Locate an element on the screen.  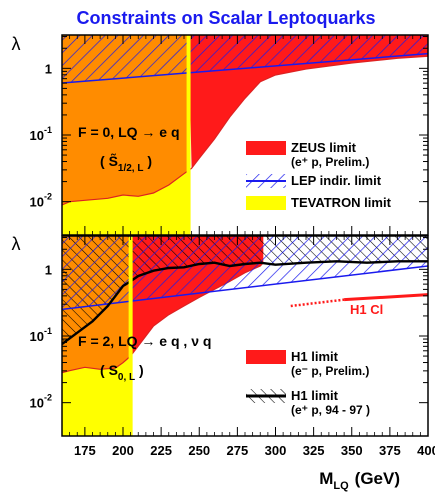
annotation-state-top: ( S̃1/2, L ) is located at coordinates (126, 163).